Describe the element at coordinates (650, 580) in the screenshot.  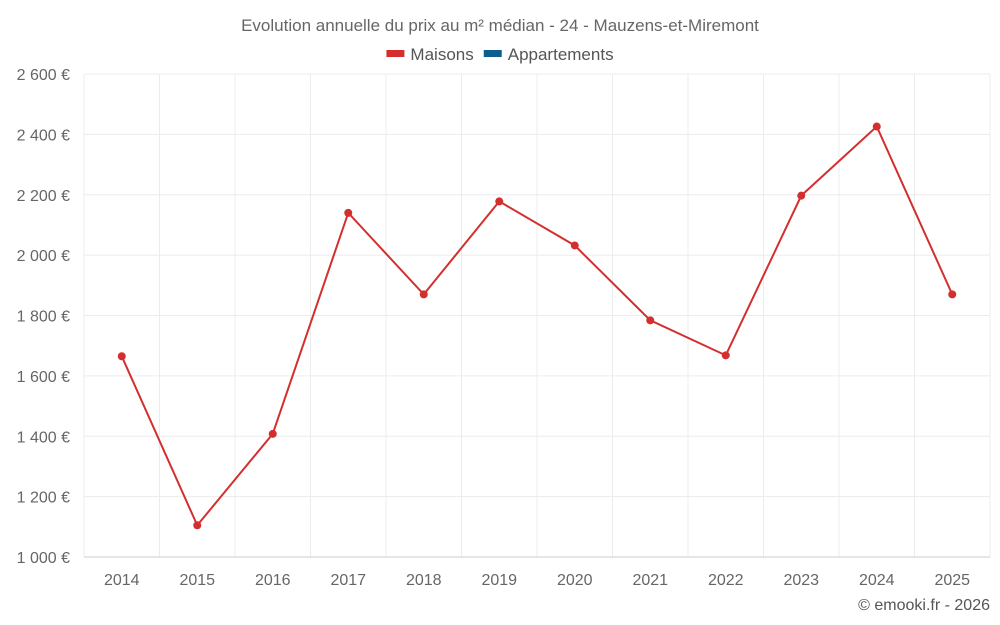
I see `x-tick-label: 2021` at that location.